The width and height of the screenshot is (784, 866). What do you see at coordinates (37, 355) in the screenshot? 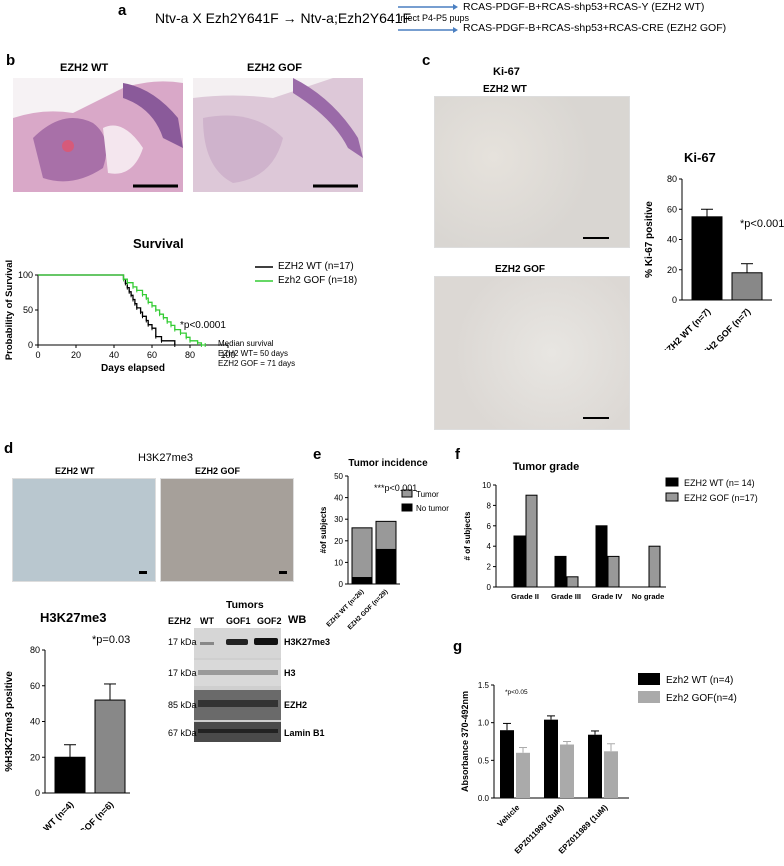
I see `x-tick-label: 0` at bounding box center [37, 355].